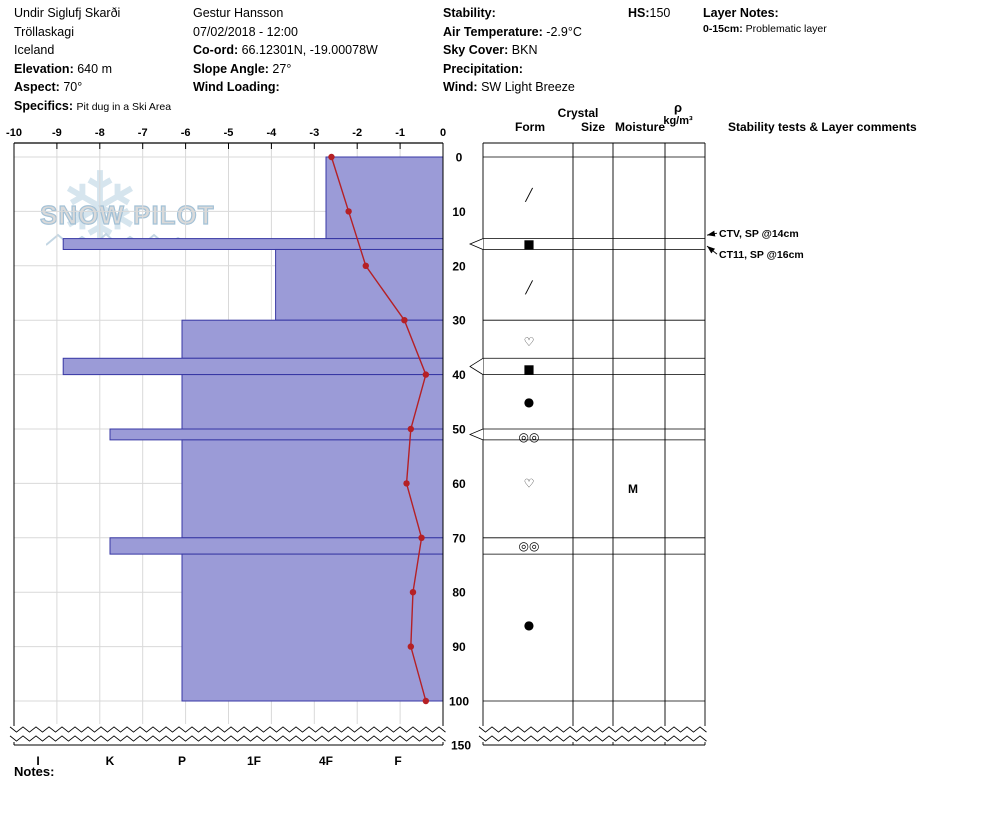  What do you see at coordinates (326, 761) in the screenshot?
I see `hardness-tick-label: 4F` at bounding box center [326, 761].